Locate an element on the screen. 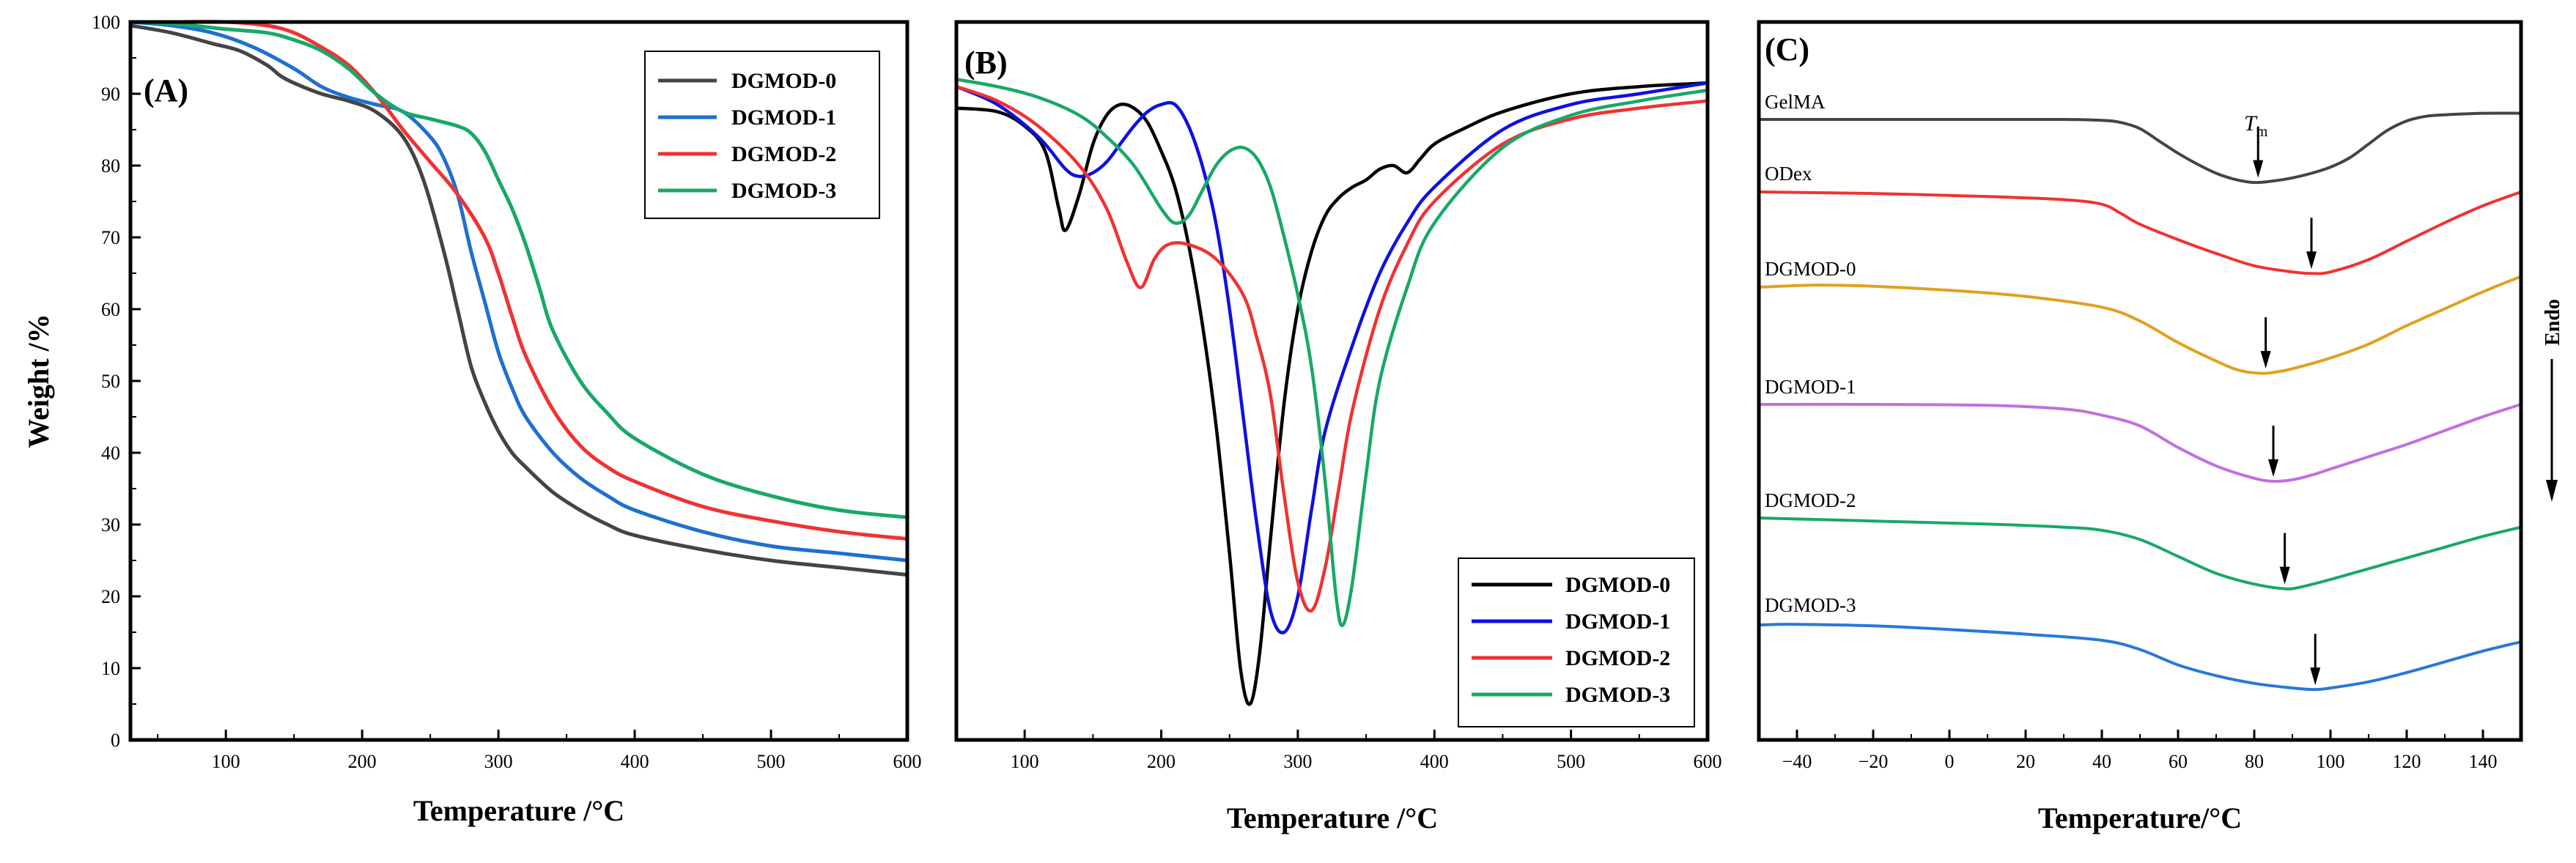 The height and width of the screenshot is (863, 2576). panel-c-tm-arrow-head-odex is located at coordinates (2311, 260).